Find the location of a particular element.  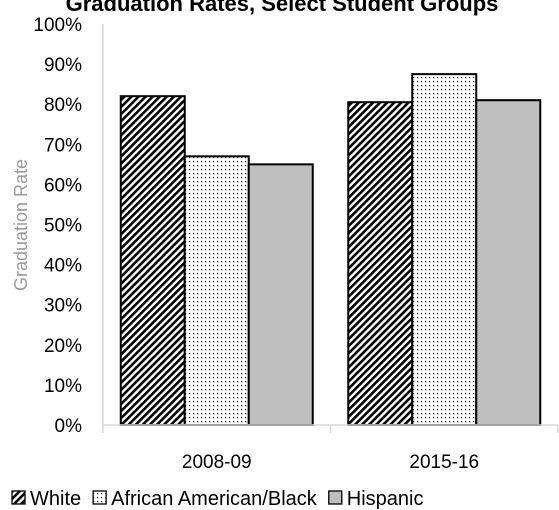

category-labels: 2008-09 2015-16 is located at coordinates (330, 462).